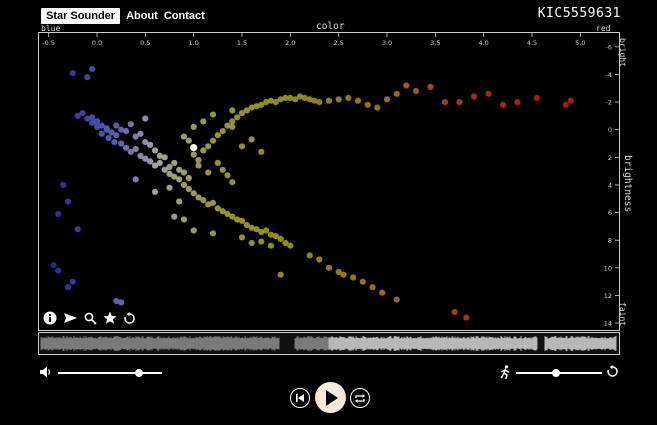  What do you see at coordinates (129, 318) in the screenshot?
I see `reset-icon` at bounding box center [129, 318].